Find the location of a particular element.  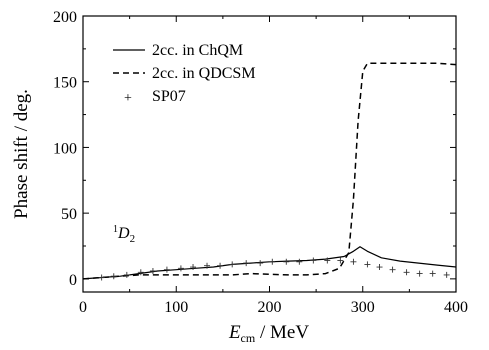

x-tick-label: 300 is located at coordinates (363, 307).